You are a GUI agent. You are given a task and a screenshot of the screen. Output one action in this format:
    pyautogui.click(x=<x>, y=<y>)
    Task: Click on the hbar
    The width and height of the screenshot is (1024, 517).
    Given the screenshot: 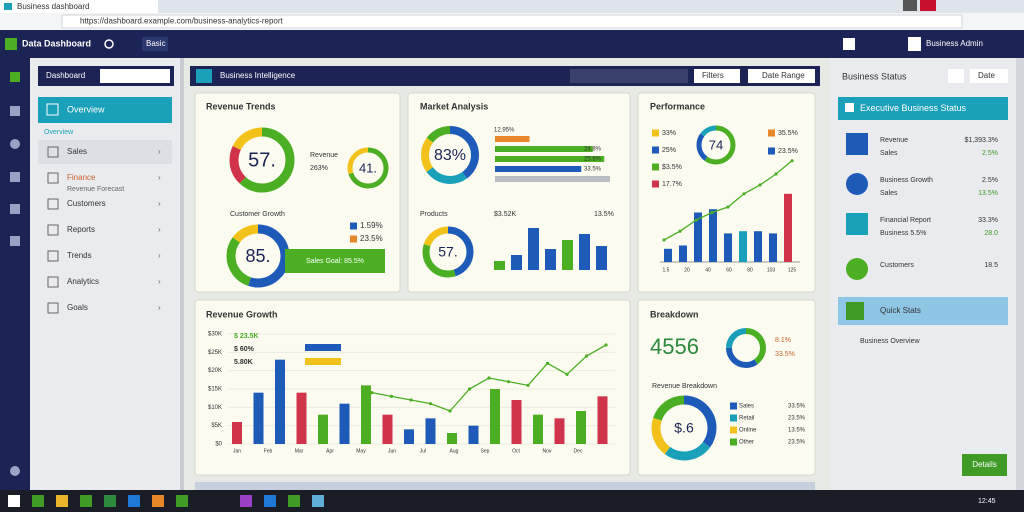 What is the action you would take?
    pyautogui.click(x=538, y=169)
    